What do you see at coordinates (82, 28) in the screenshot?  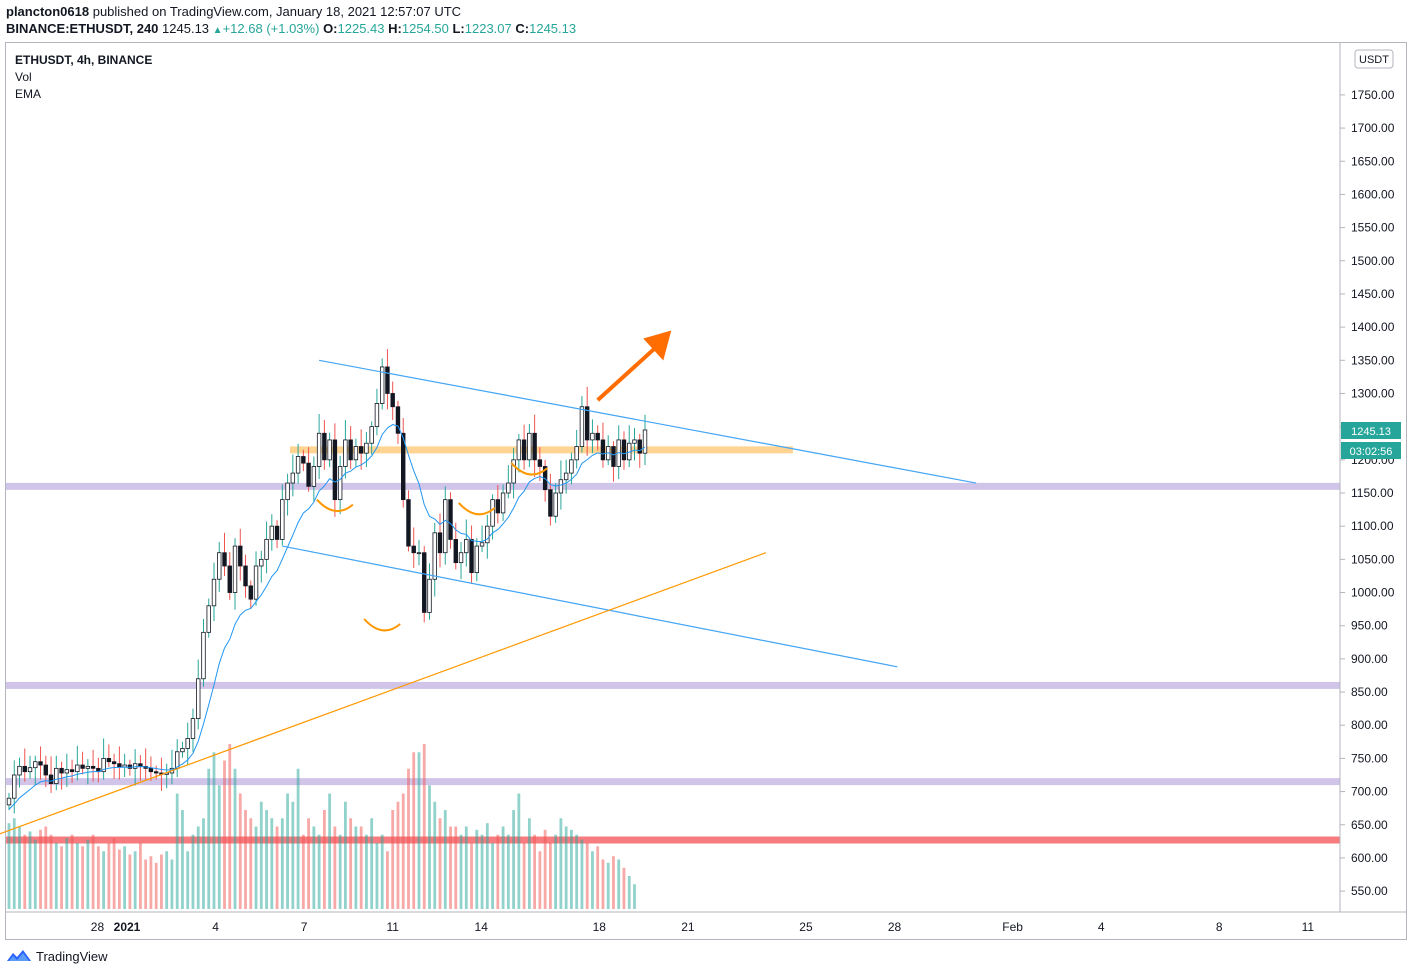 I see `symbol-label: BINANCE:ETHUSDT, 240` at bounding box center [82, 28].